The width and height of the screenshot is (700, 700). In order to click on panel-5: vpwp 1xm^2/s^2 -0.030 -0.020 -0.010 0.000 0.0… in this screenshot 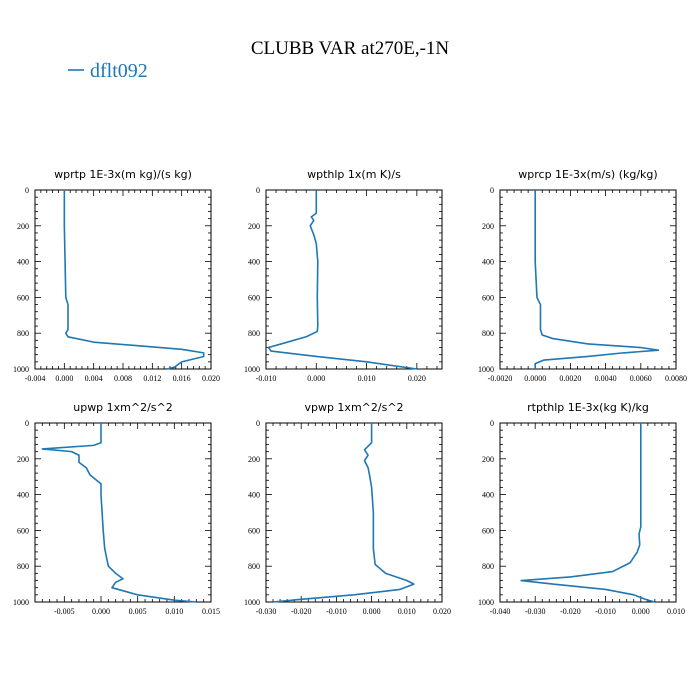, I will do `click(347, 508)`.